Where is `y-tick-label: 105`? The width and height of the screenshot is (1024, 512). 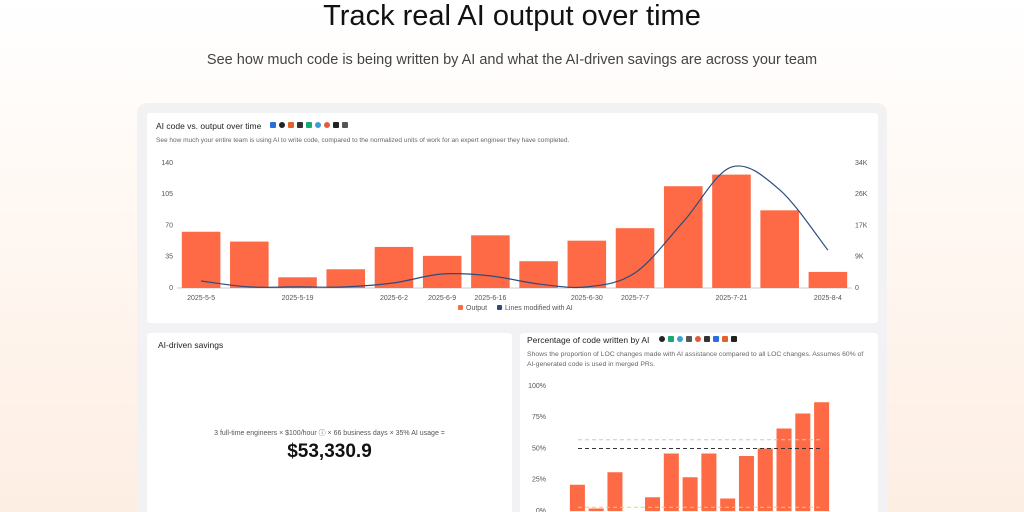
y-tick-label: 105 is located at coordinates (167, 194).